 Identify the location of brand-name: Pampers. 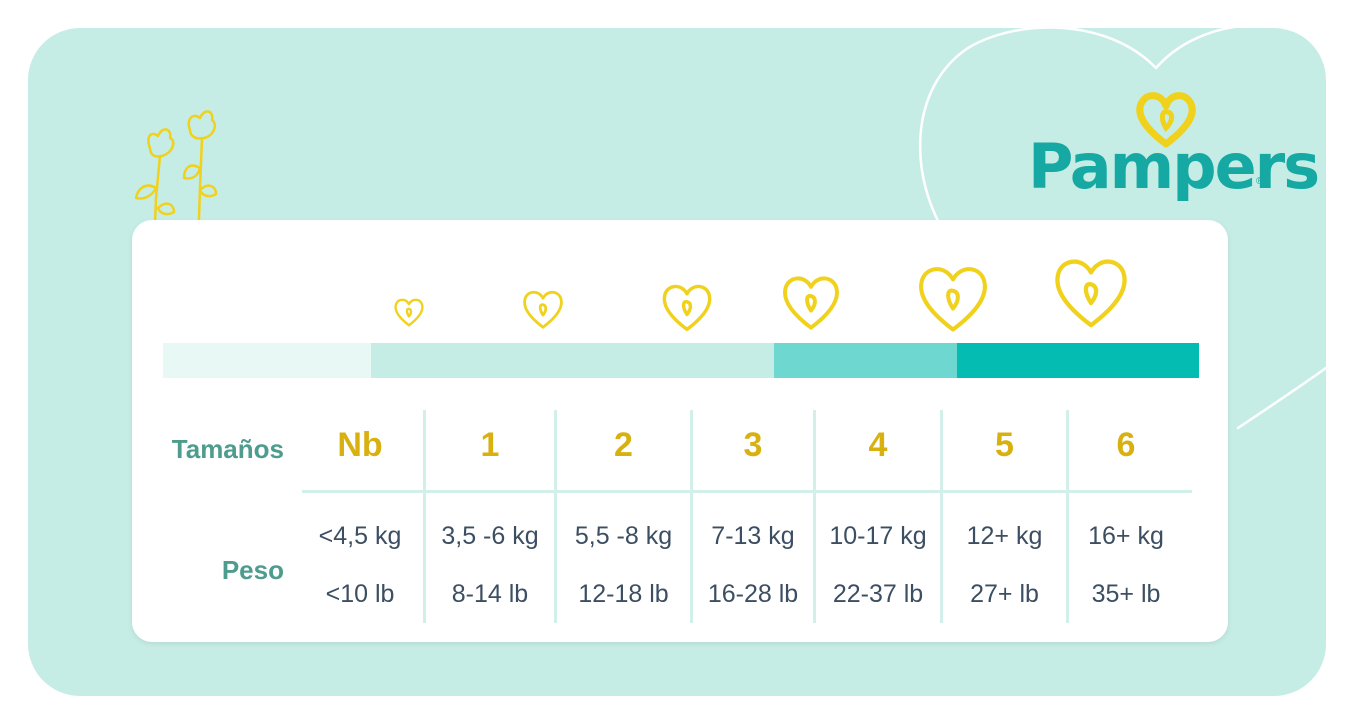
(1174, 166).